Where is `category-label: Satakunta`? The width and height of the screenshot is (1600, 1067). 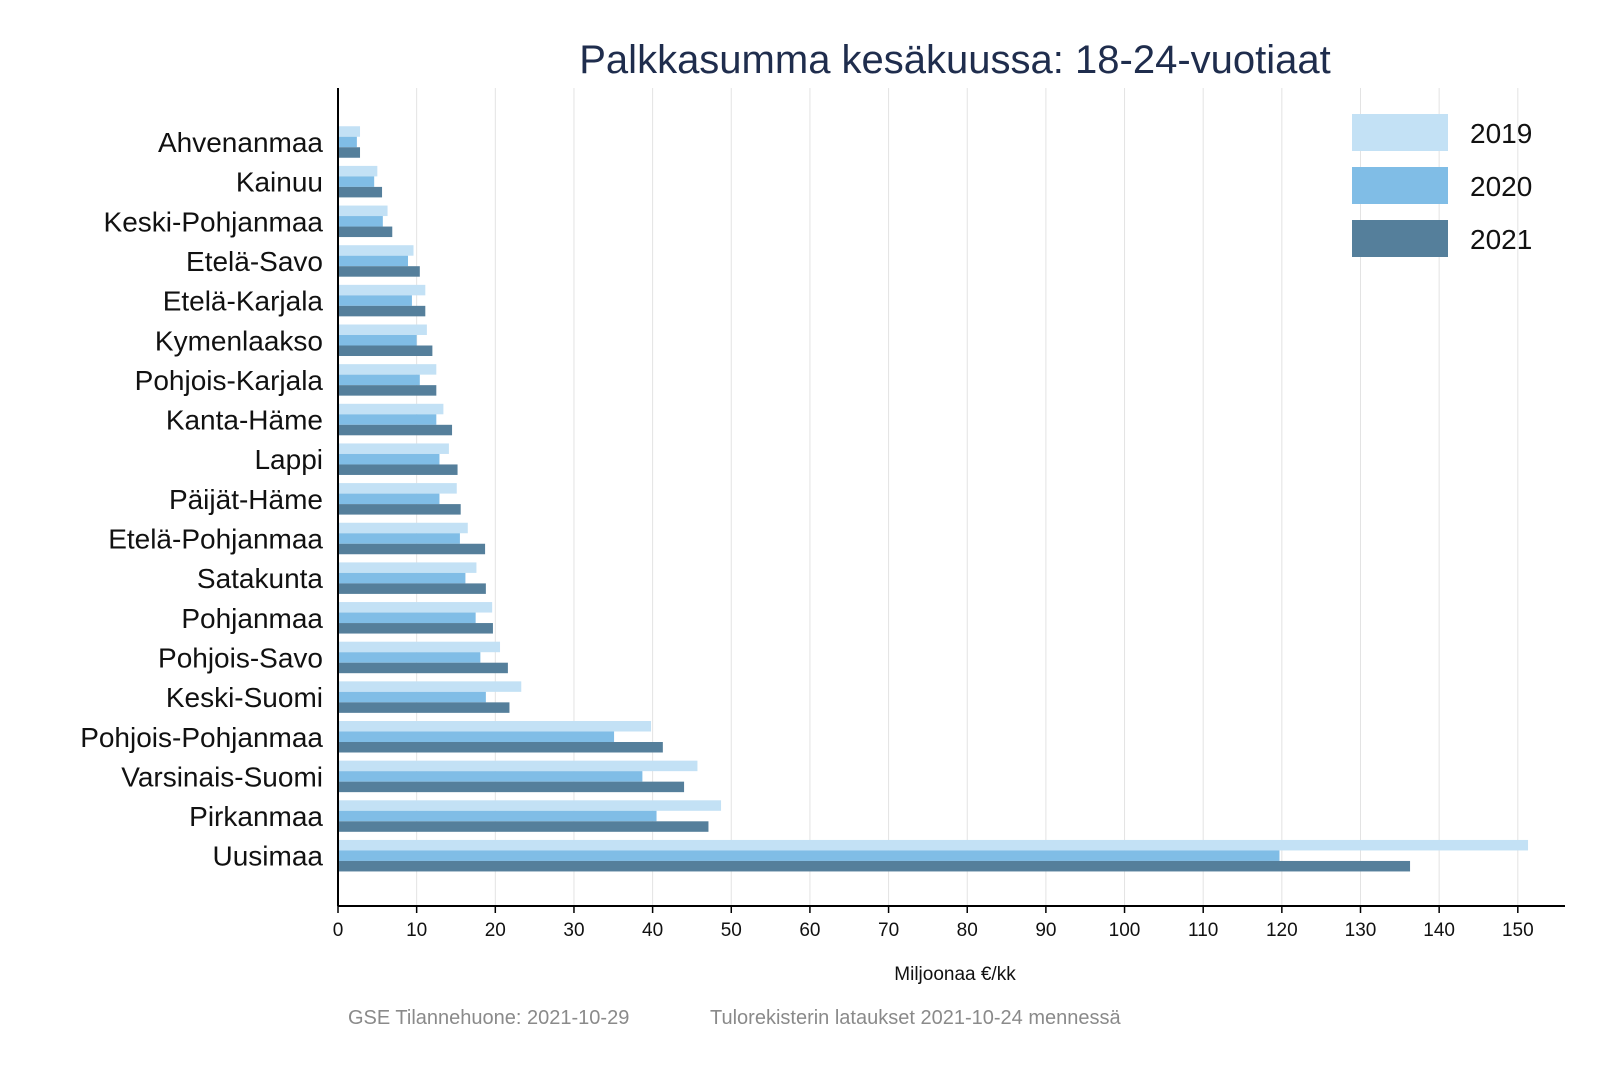
category-label: Satakunta is located at coordinates (260, 578).